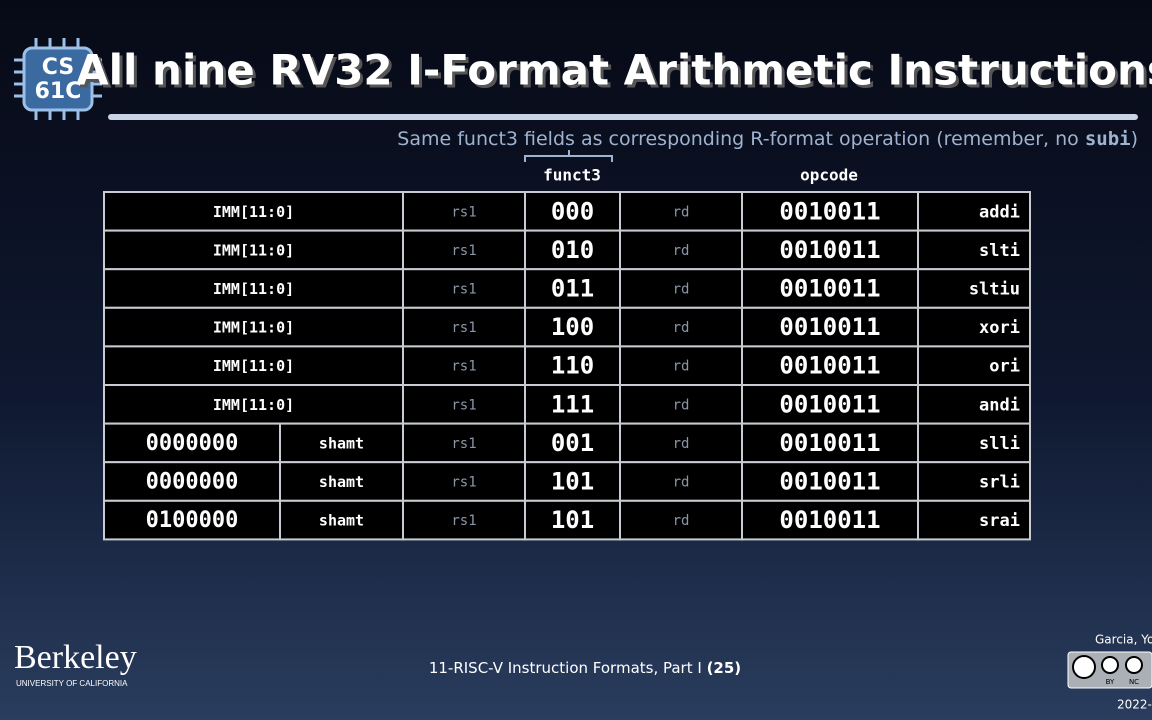 The width and height of the screenshot is (1152, 720). What do you see at coordinates (58, 67) in the screenshot?
I see `logo-text: CS` at bounding box center [58, 67].